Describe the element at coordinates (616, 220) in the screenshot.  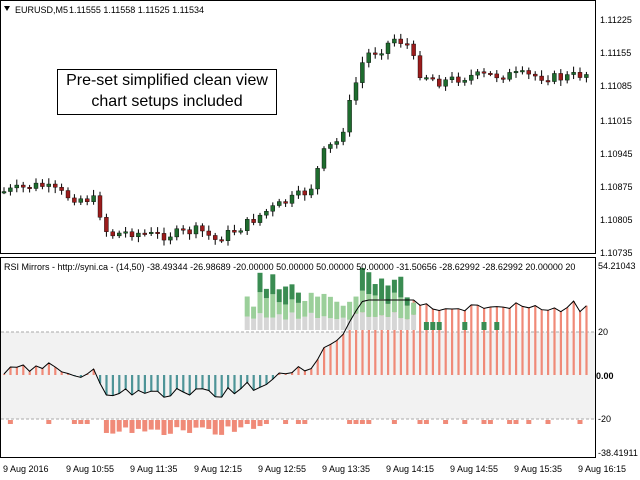
I see `price-label: 1.10805` at that location.